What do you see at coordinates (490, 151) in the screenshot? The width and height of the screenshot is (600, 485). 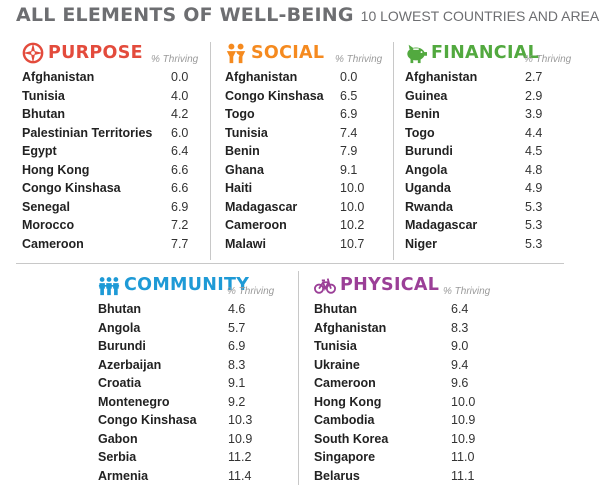 I see `table-row: Burundi 4.5` at bounding box center [490, 151].